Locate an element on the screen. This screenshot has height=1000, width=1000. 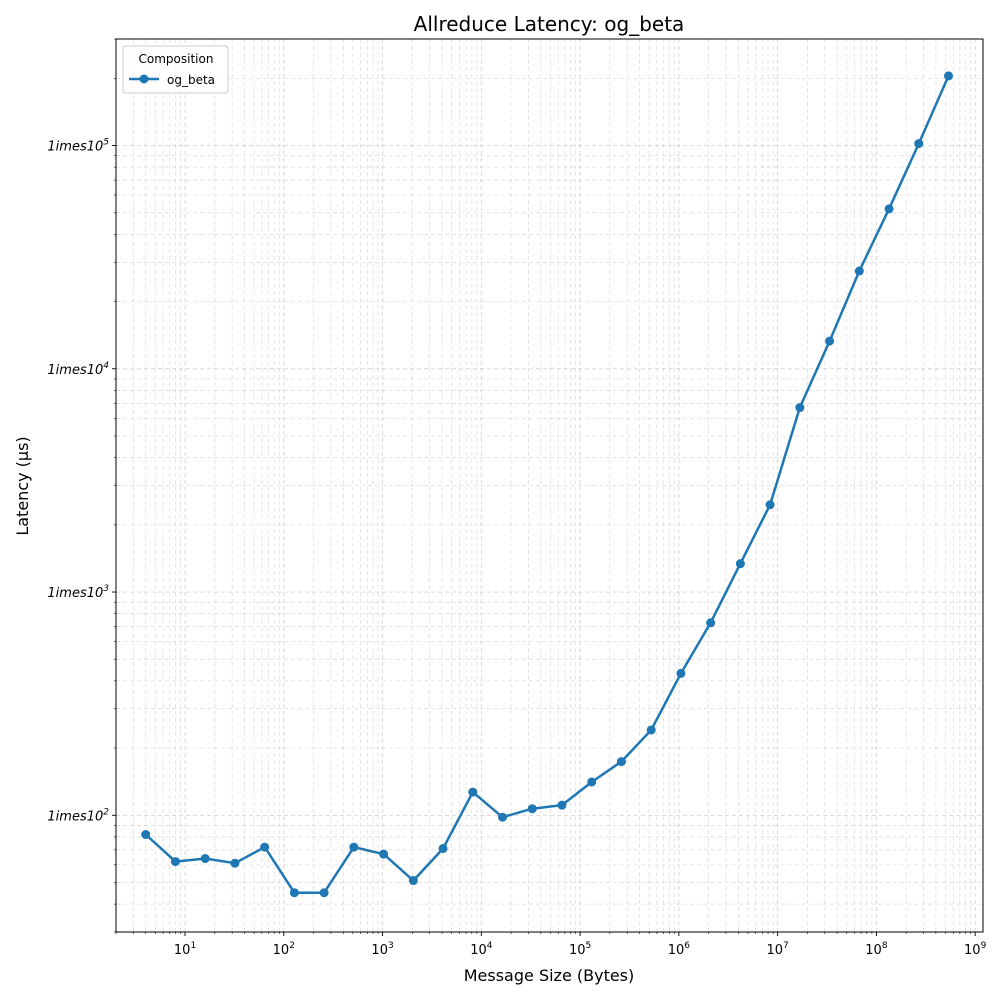
legend-entry-og-beta: og_beta is located at coordinates (191, 80).